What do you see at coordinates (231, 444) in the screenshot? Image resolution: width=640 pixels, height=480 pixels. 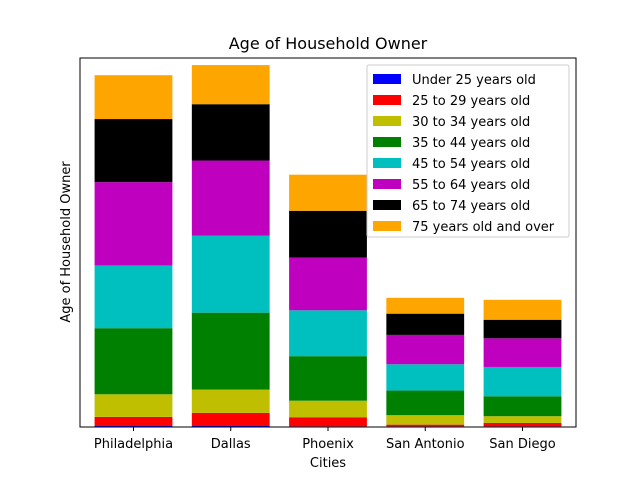 I see `x-tick-label: Dallas` at bounding box center [231, 444].